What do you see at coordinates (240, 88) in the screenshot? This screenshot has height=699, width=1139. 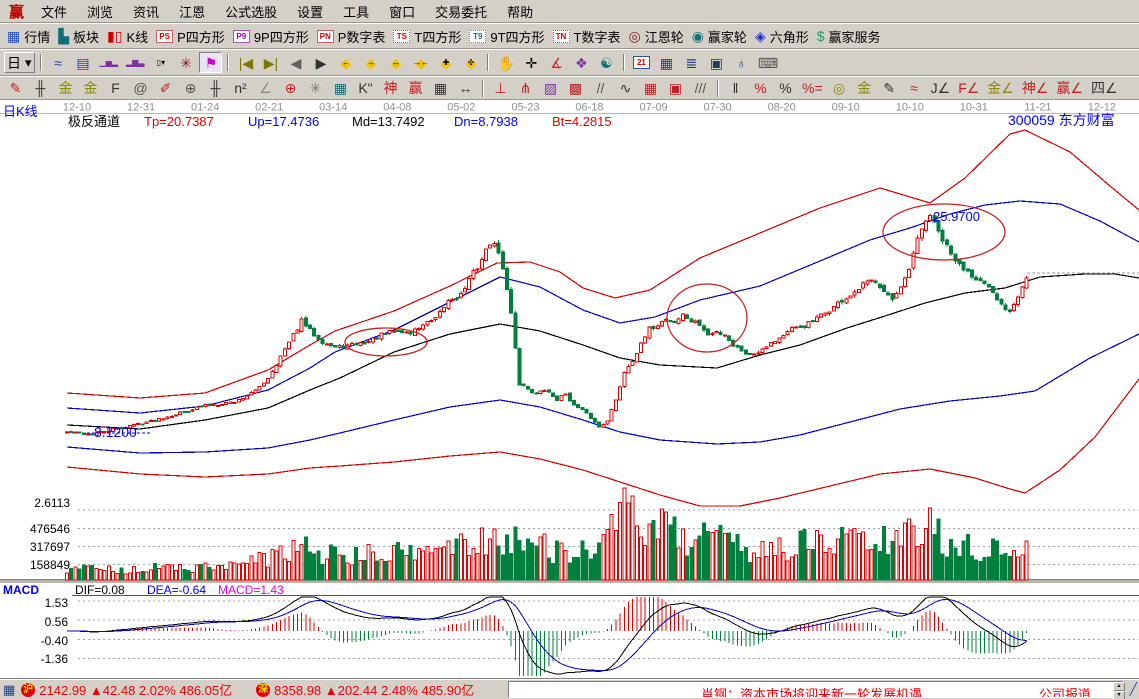 I see `n2-grid-button: n²` at bounding box center [240, 88].